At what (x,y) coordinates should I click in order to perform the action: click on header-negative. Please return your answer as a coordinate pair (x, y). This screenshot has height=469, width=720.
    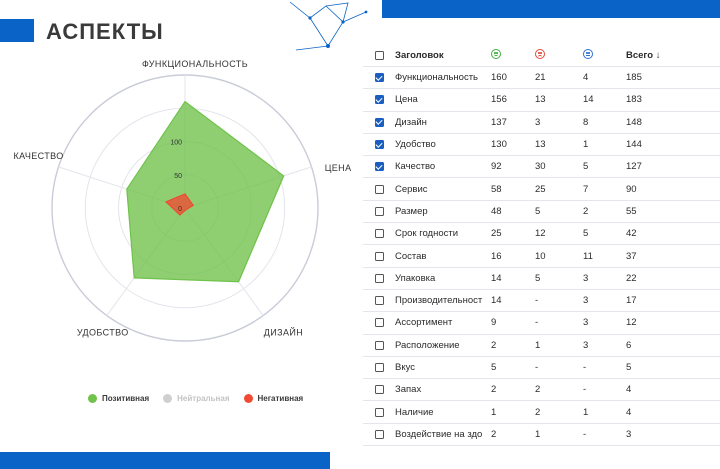
    Looking at the image, I should click on (559, 55).